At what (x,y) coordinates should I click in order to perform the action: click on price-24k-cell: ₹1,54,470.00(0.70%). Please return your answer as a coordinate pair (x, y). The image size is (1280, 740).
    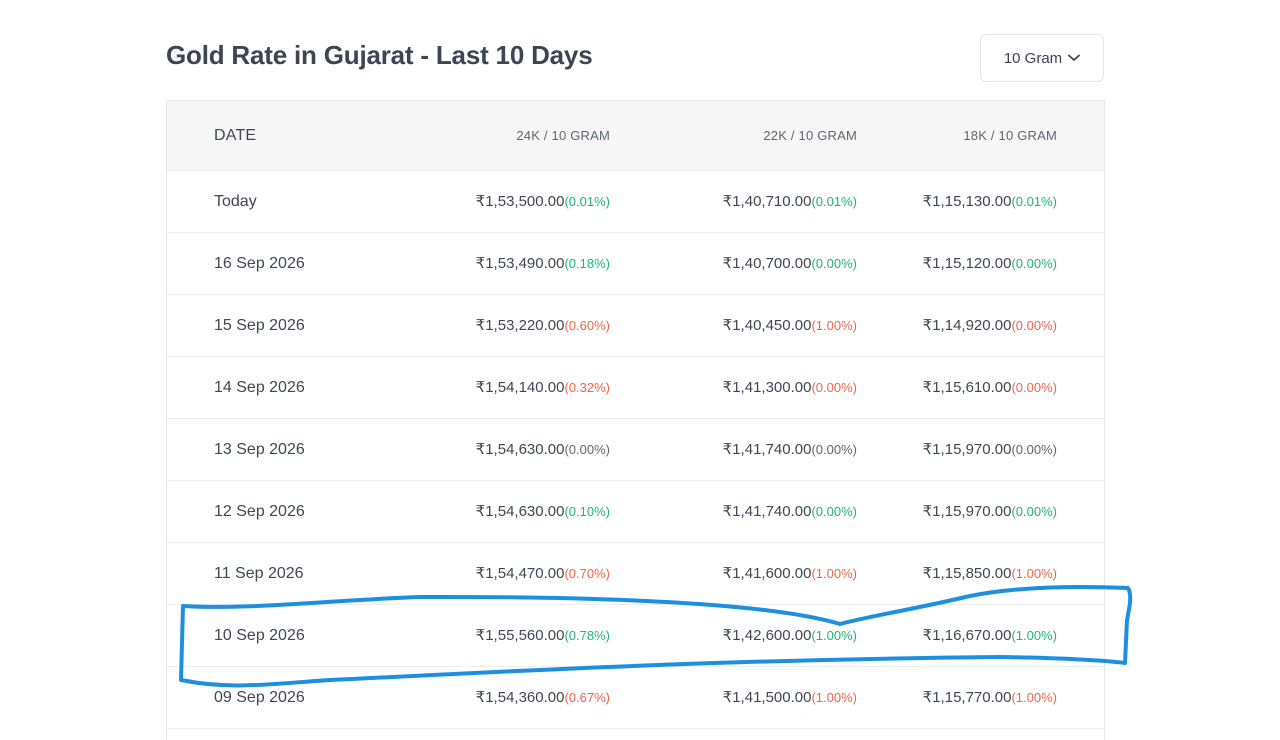
    Looking at the image, I should click on (487, 573).